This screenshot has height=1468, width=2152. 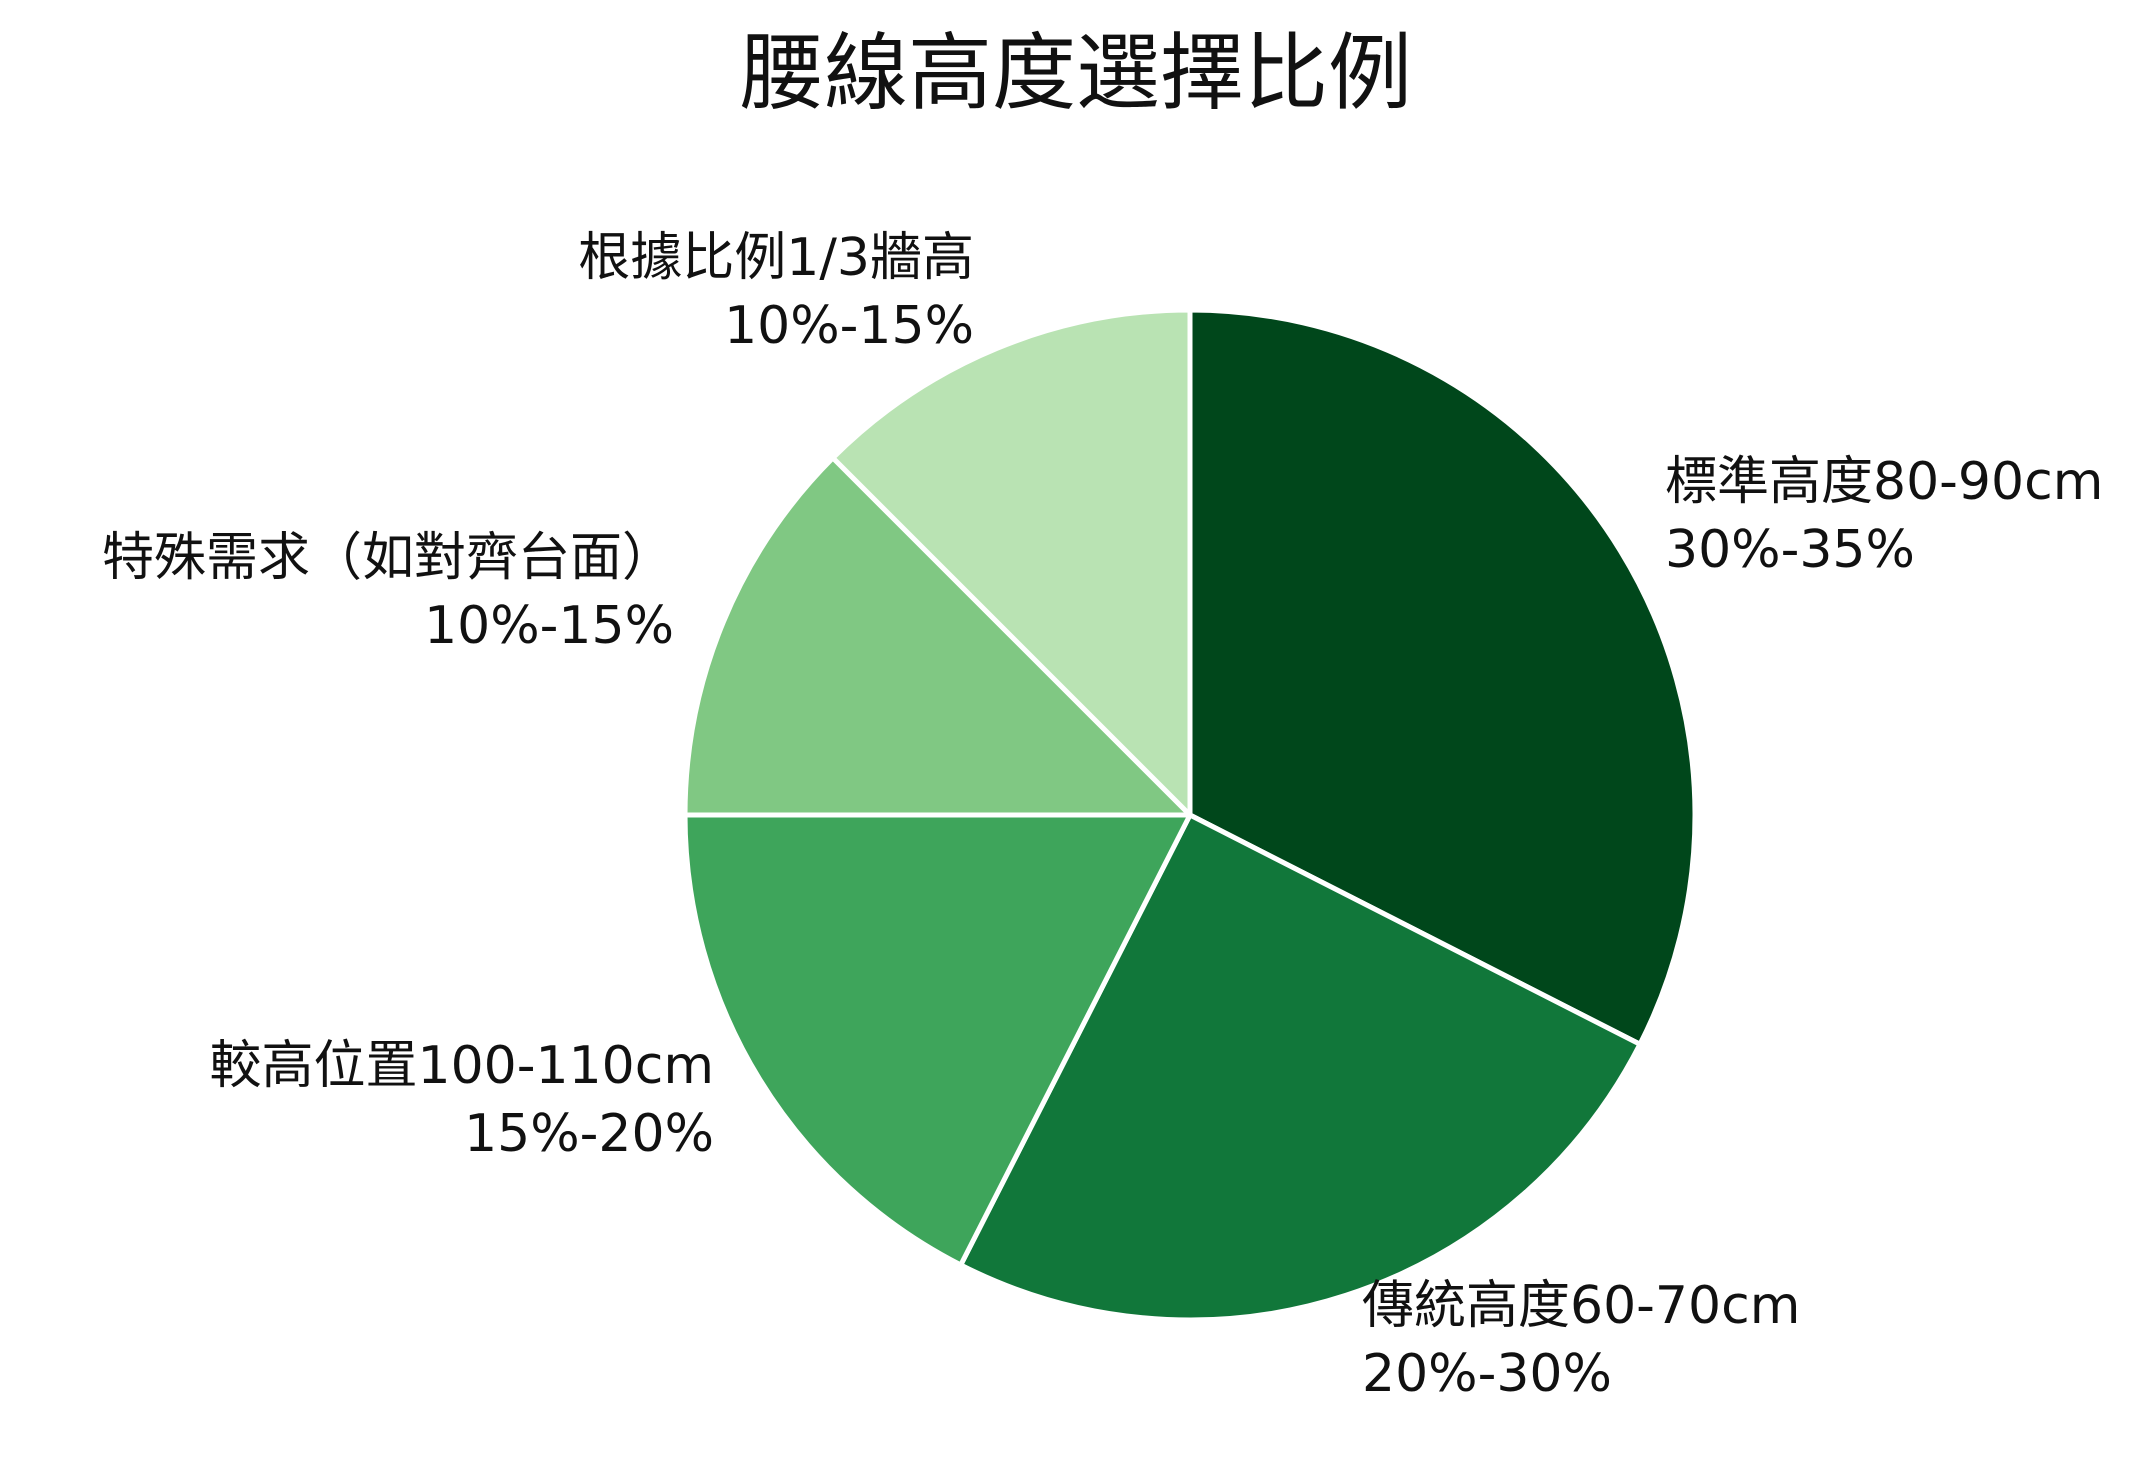 What do you see at coordinates (1442, 677) in the screenshot?
I see `slice-standard` at bounding box center [1442, 677].